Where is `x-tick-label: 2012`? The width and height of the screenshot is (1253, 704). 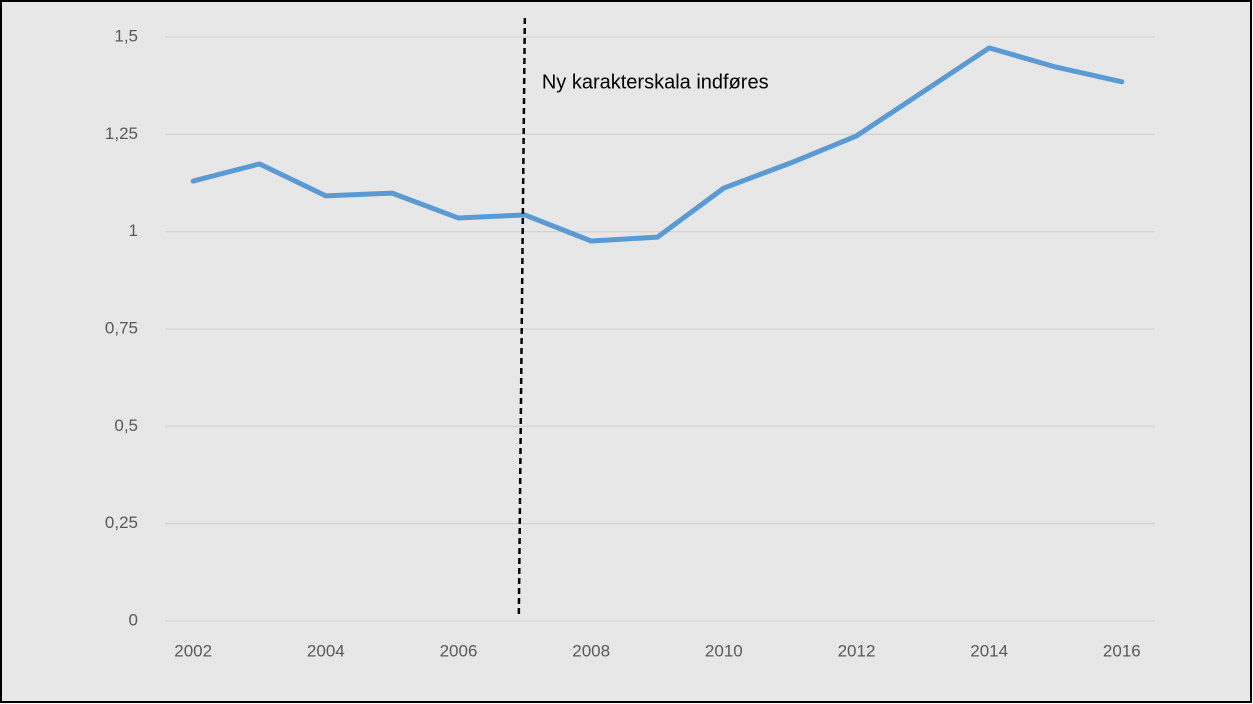 x-tick-label: 2012 is located at coordinates (857, 650).